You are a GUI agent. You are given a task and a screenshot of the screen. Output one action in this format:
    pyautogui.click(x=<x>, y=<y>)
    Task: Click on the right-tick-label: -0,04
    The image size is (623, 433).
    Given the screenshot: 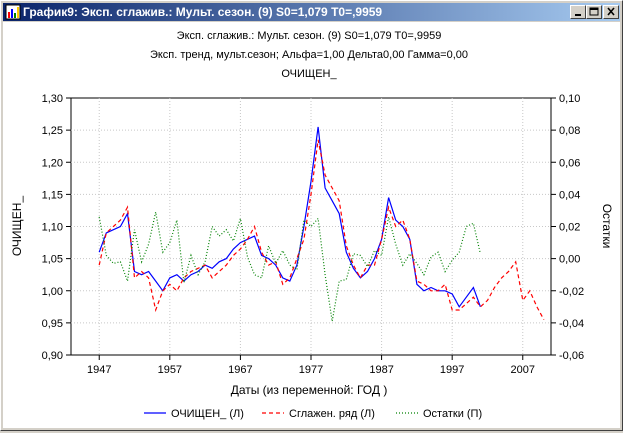 What is the action you would take?
    pyautogui.click(x=571, y=324)
    